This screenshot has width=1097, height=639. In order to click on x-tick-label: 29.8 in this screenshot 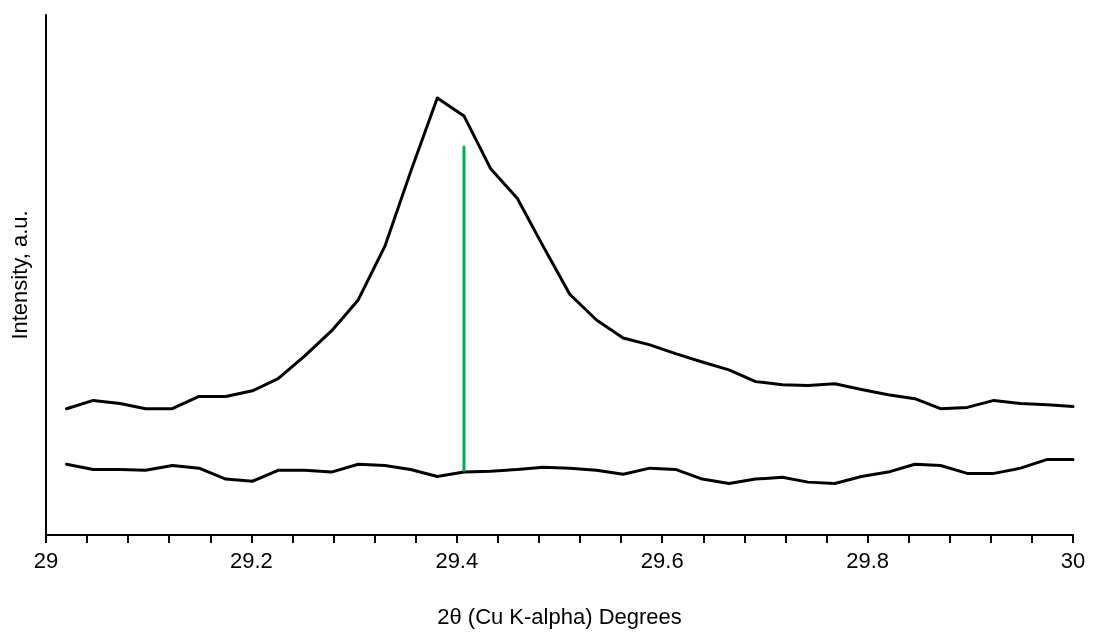, I will do `click(868, 560)`.